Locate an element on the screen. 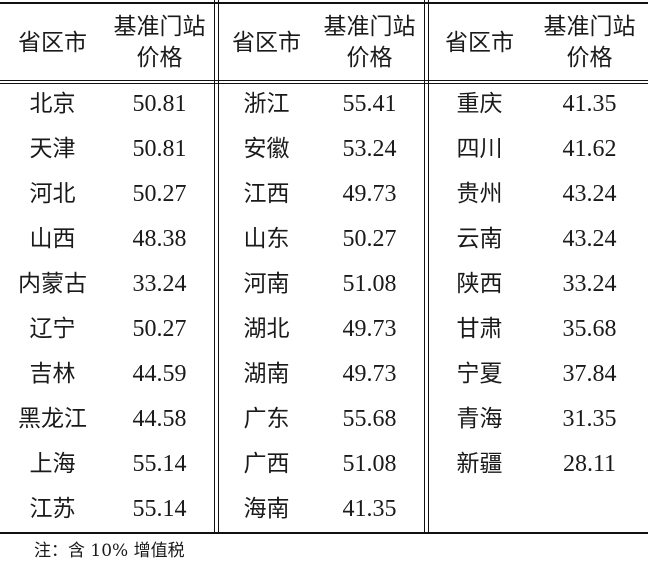 The image size is (648, 569). region-cell: 重庆 is located at coordinates (479, 104).